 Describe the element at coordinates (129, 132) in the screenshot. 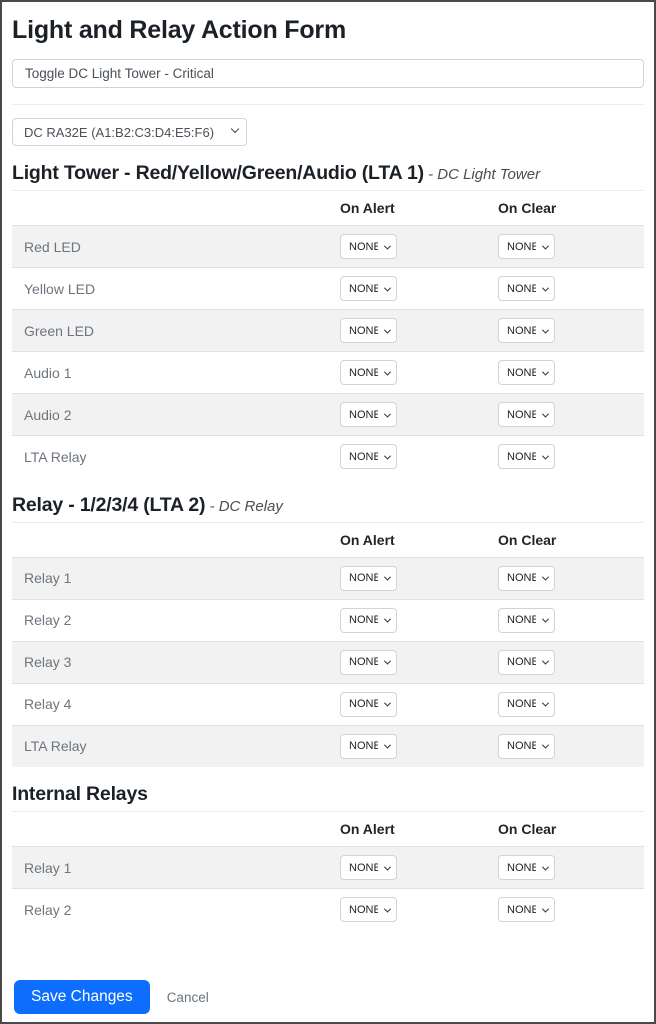

I see `device-select: DC RA32E (A1:B2:C3:D4:E5:F6)` at that location.